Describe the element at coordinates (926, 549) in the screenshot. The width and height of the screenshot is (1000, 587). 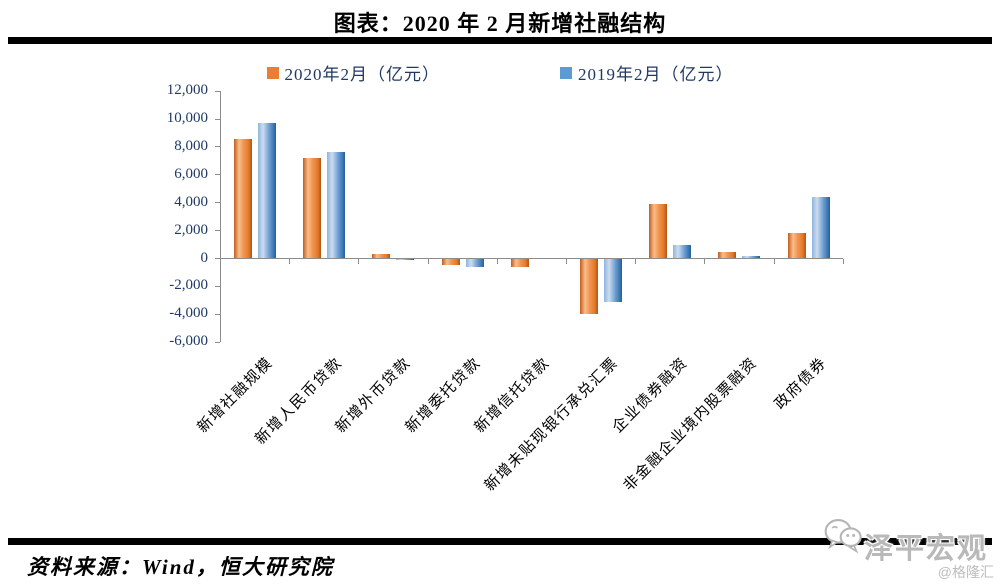
I see `watermark-brand: 泽平宏观` at that location.